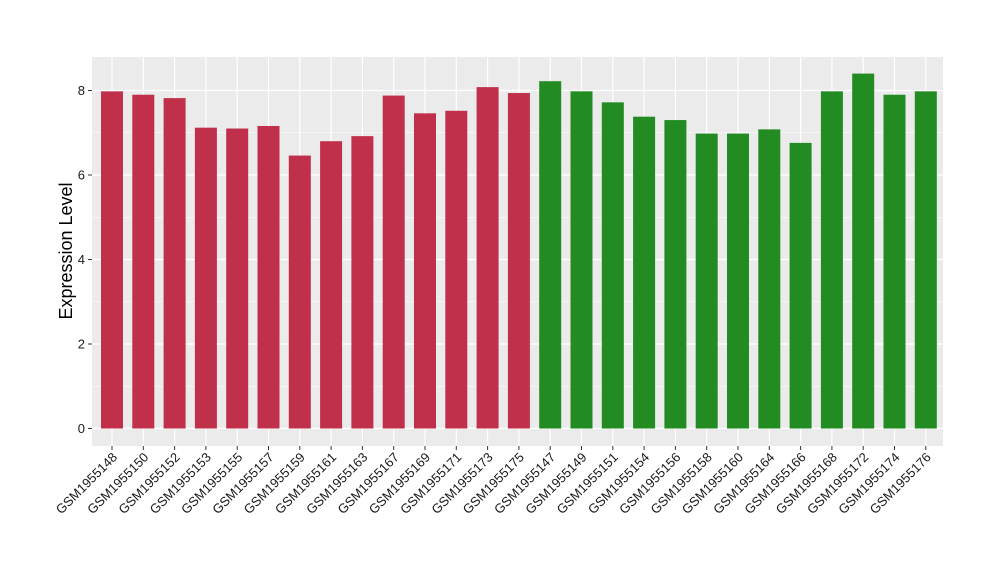 The width and height of the screenshot is (1000, 580). What do you see at coordinates (925, 260) in the screenshot?
I see `bar-GSM1955176` at bounding box center [925, 260].